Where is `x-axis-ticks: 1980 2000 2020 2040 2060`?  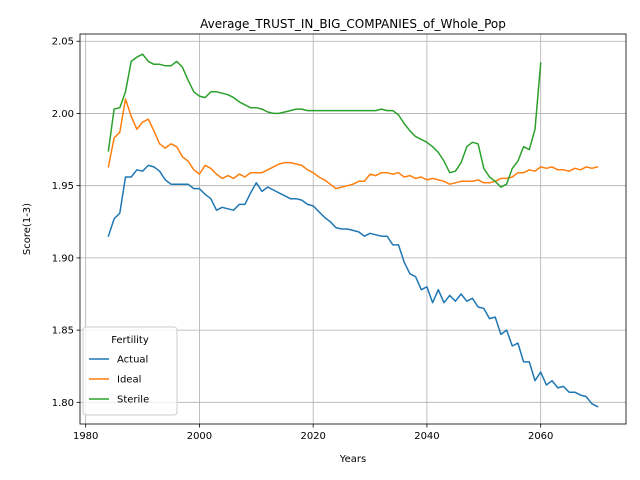 x-axis-ticks: 1980 2000 2020 2040 2060 is located at coordinates (313, 433).